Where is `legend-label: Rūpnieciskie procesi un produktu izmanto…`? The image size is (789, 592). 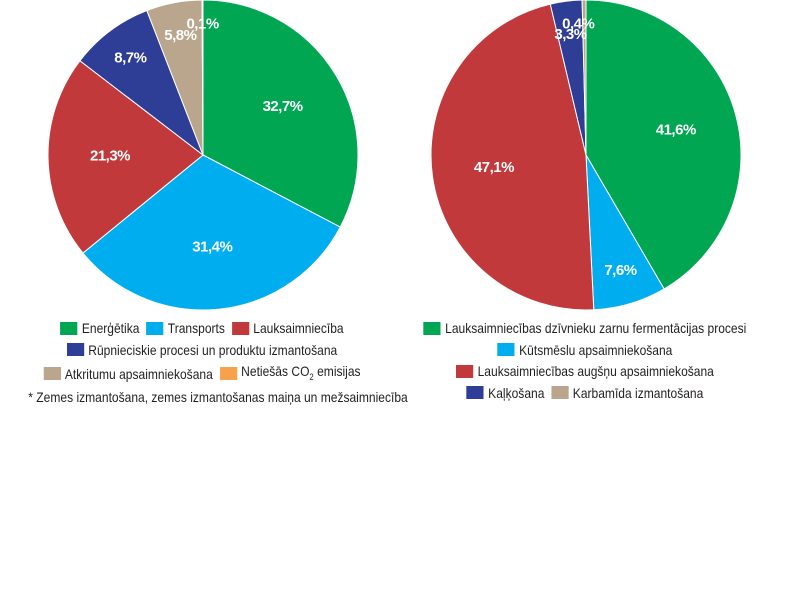 legend-label: Rūpnieciskie procesi un produktu izmanto… is located at coordinates (213, 349).